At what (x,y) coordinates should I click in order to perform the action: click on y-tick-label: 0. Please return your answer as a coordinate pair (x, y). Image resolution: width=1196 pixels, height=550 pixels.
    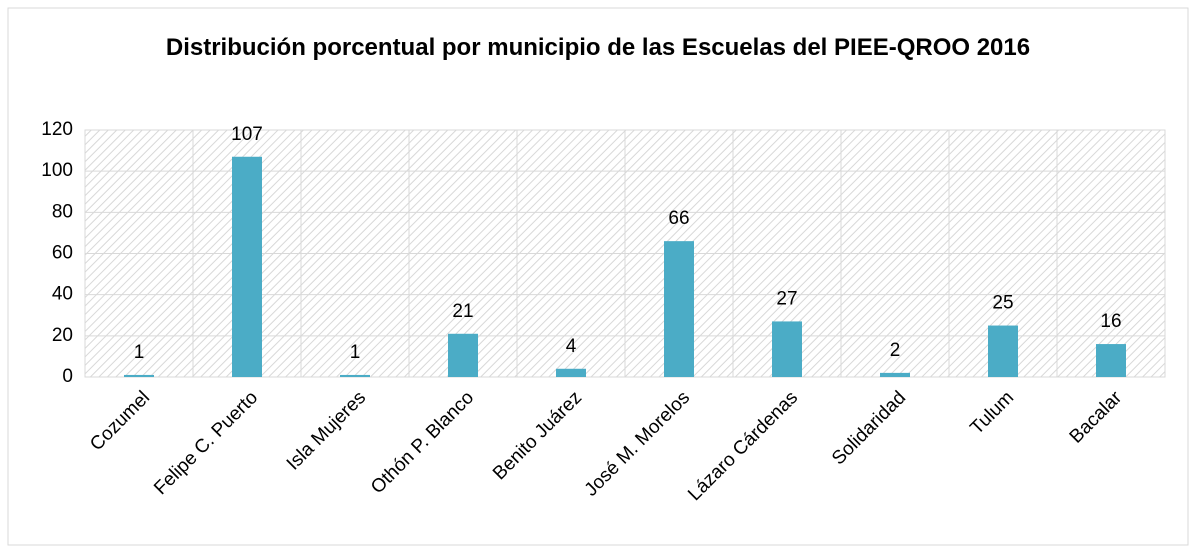
    Looking at the image, I should click on (67, 376).